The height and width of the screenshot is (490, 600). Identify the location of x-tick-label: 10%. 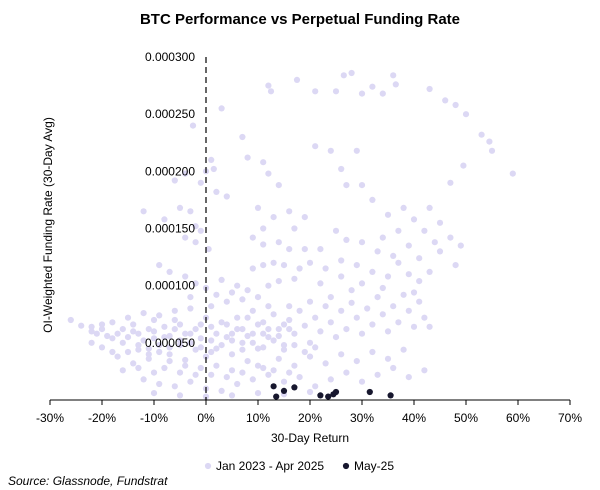
(258, 418).